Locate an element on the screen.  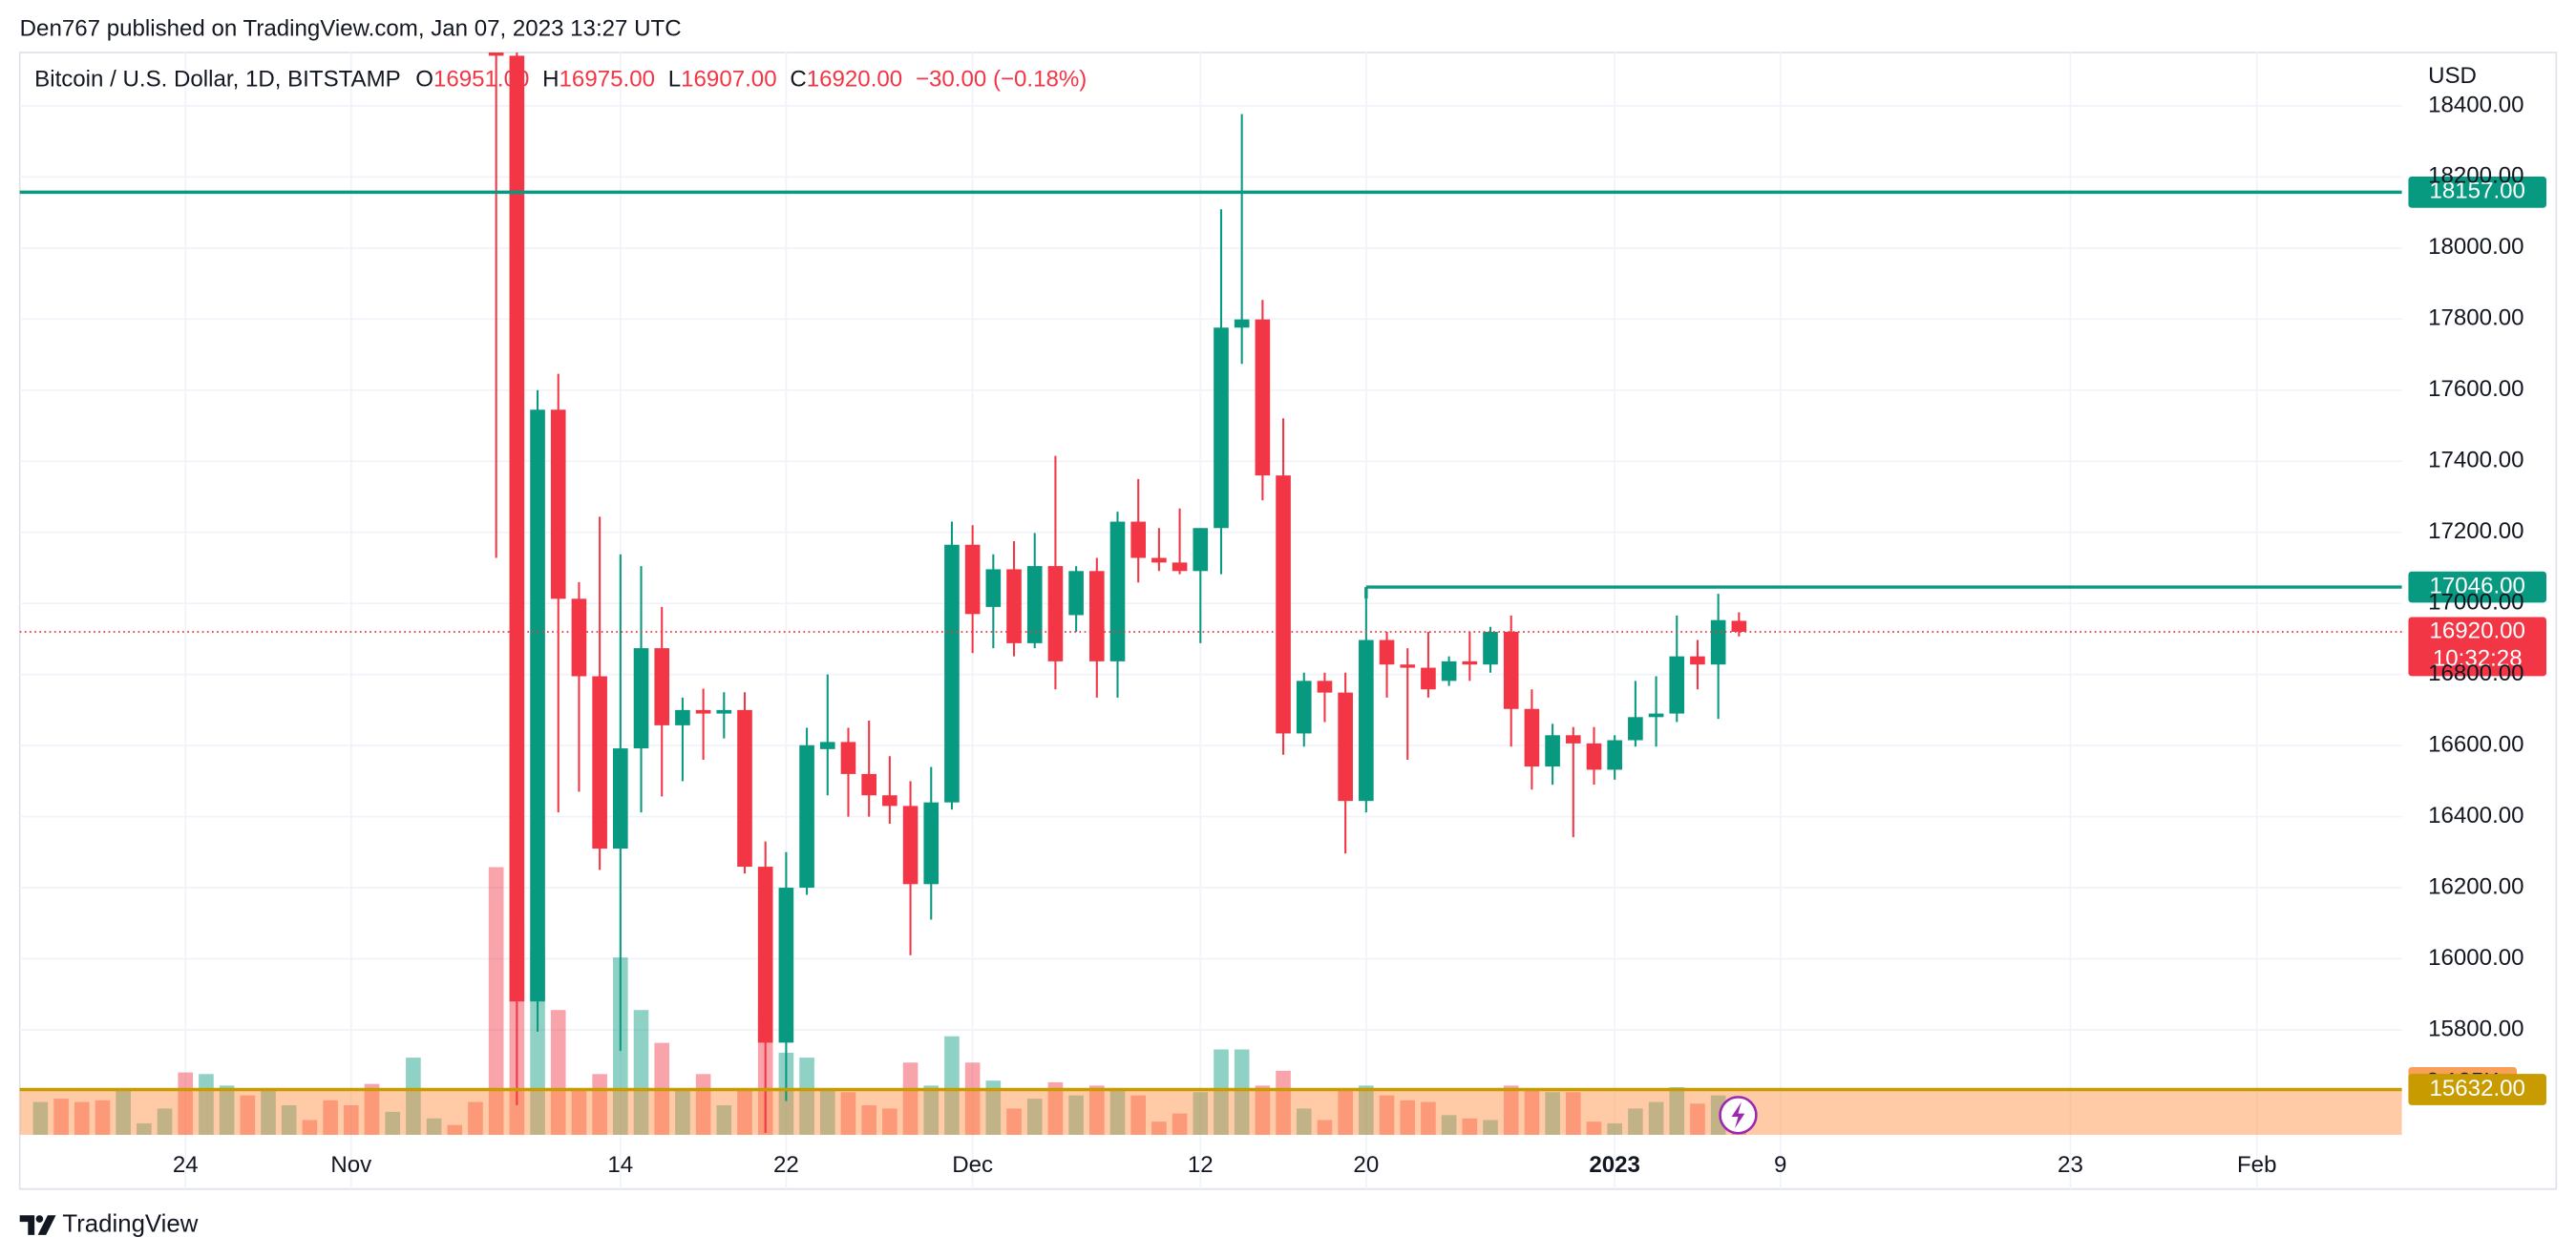
legend-value: 16951.00 is located at coordinates (481, 80).